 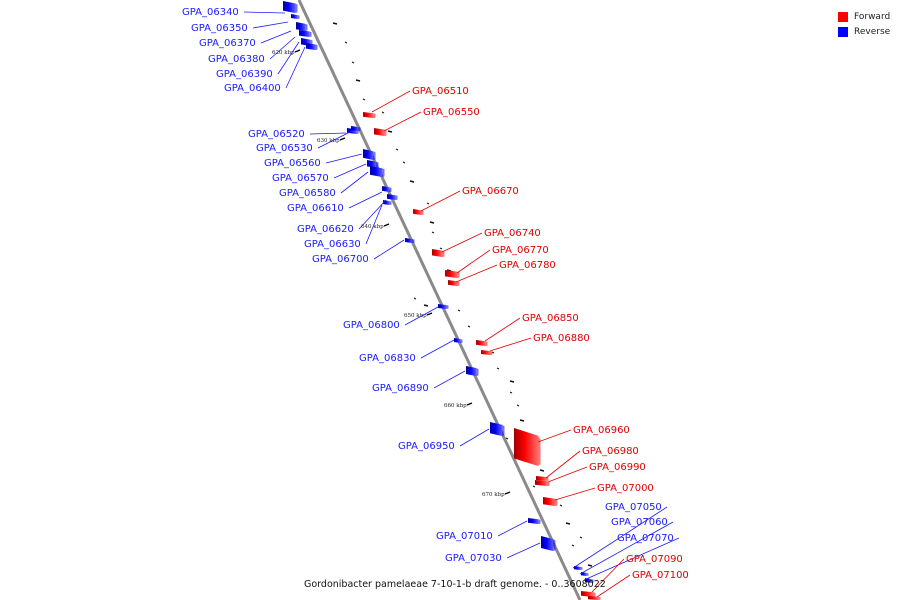 I want to click on forward-gene-label: GPA_06670, so click(x=490, y=191).